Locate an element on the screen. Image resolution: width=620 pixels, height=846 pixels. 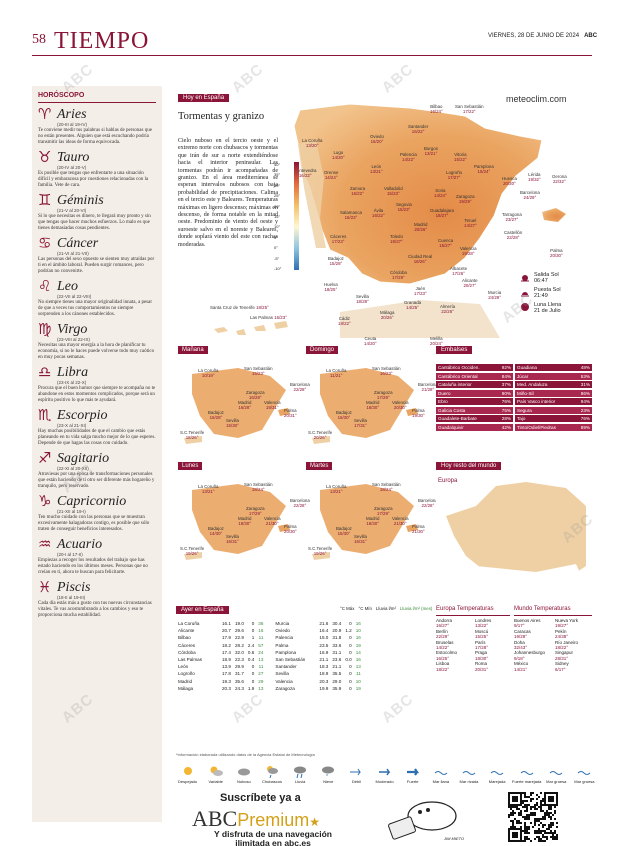
city-label: Lérida 19/32° is located at coordinates (534, 177).